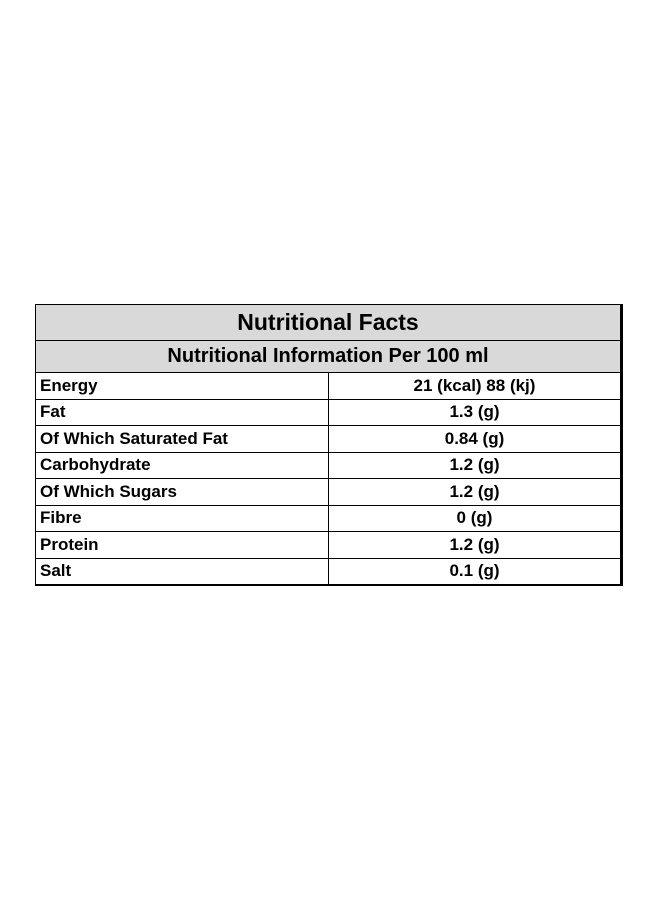 The width and height of the screenshot is (660, 900). Describe the element at coordinates (182, 439) in the screenshot. I see `nutrient-name: Of Which Saturated Fat` at that location.